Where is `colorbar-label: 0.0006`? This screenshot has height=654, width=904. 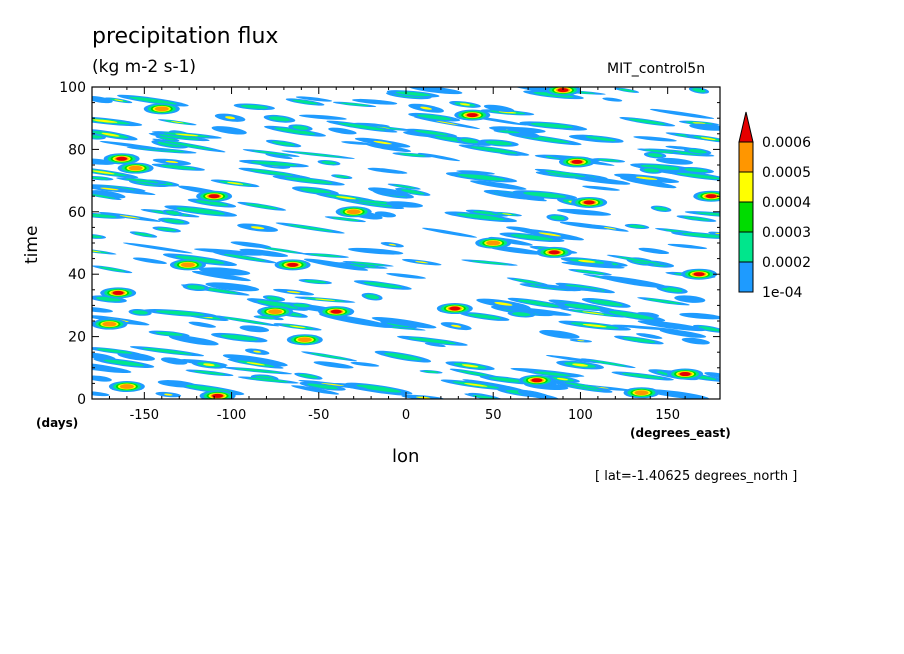
colorbar-label: 0.0006 is located at coordinates (786, 143).